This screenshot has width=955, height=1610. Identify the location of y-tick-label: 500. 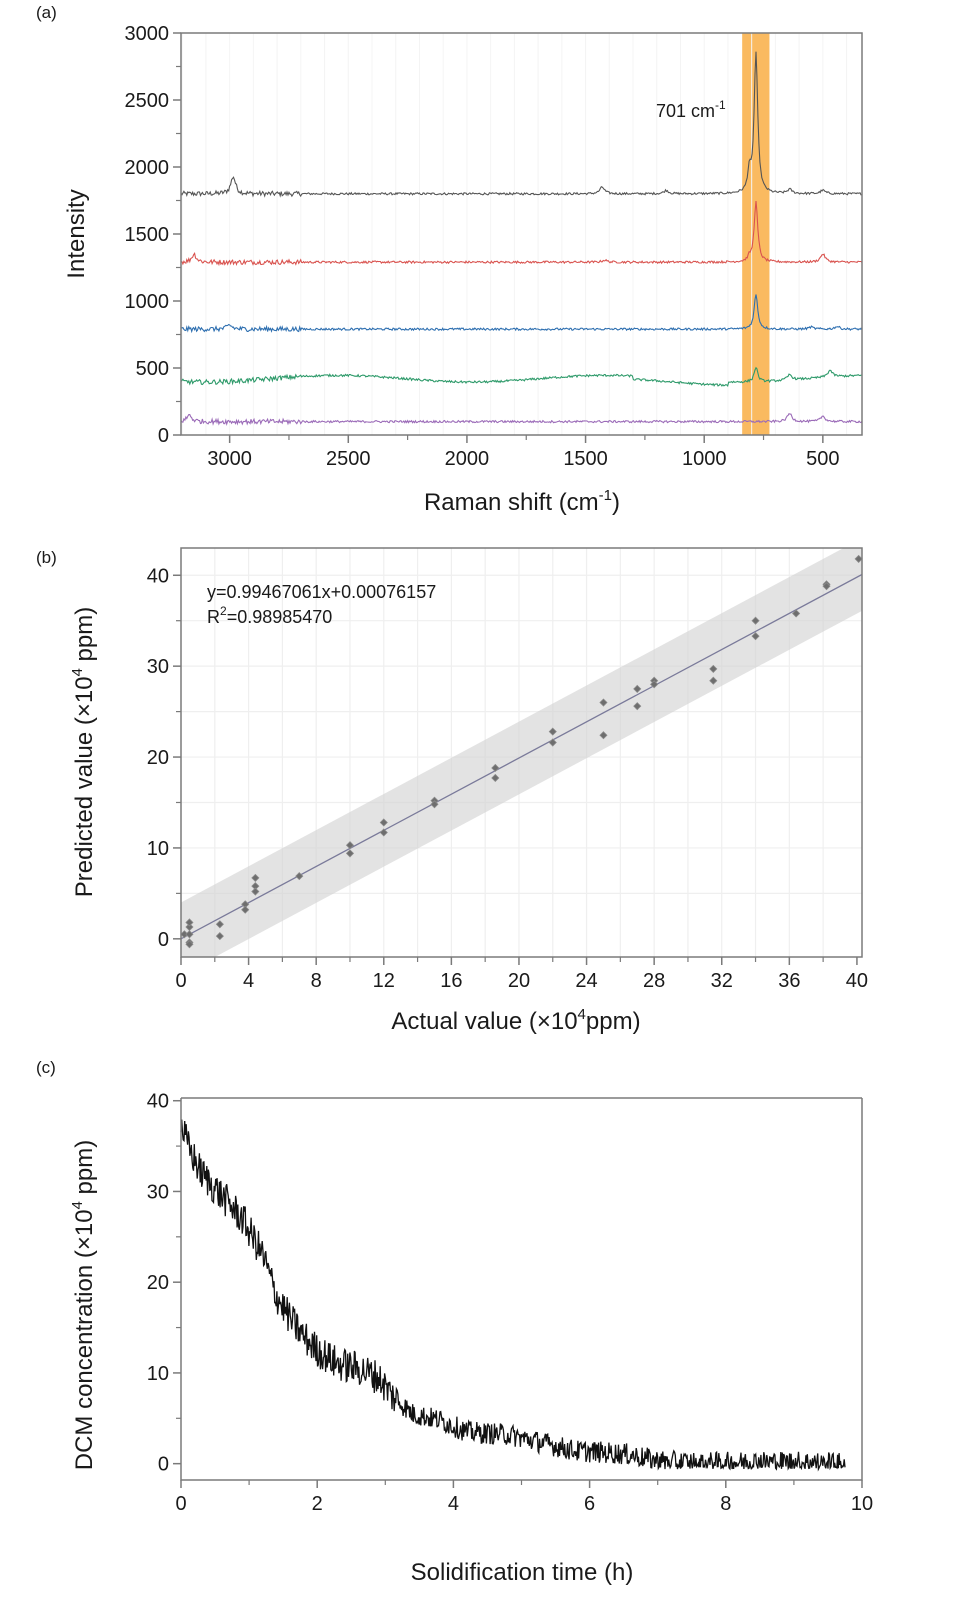
(152, 369).